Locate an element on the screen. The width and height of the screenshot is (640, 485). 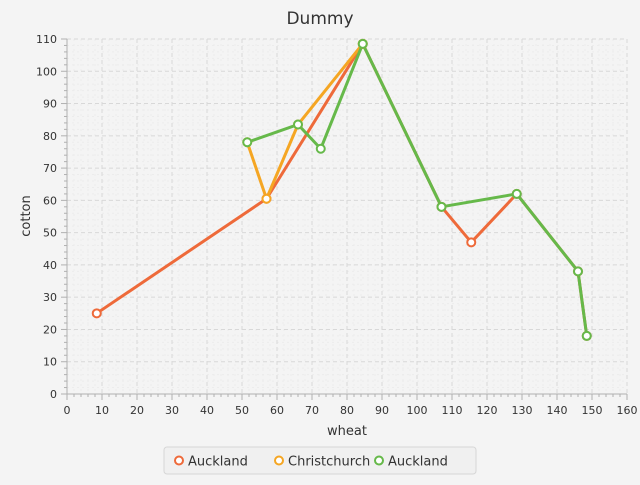
y-tick-label: 50 is located at coordinates (50, 233).